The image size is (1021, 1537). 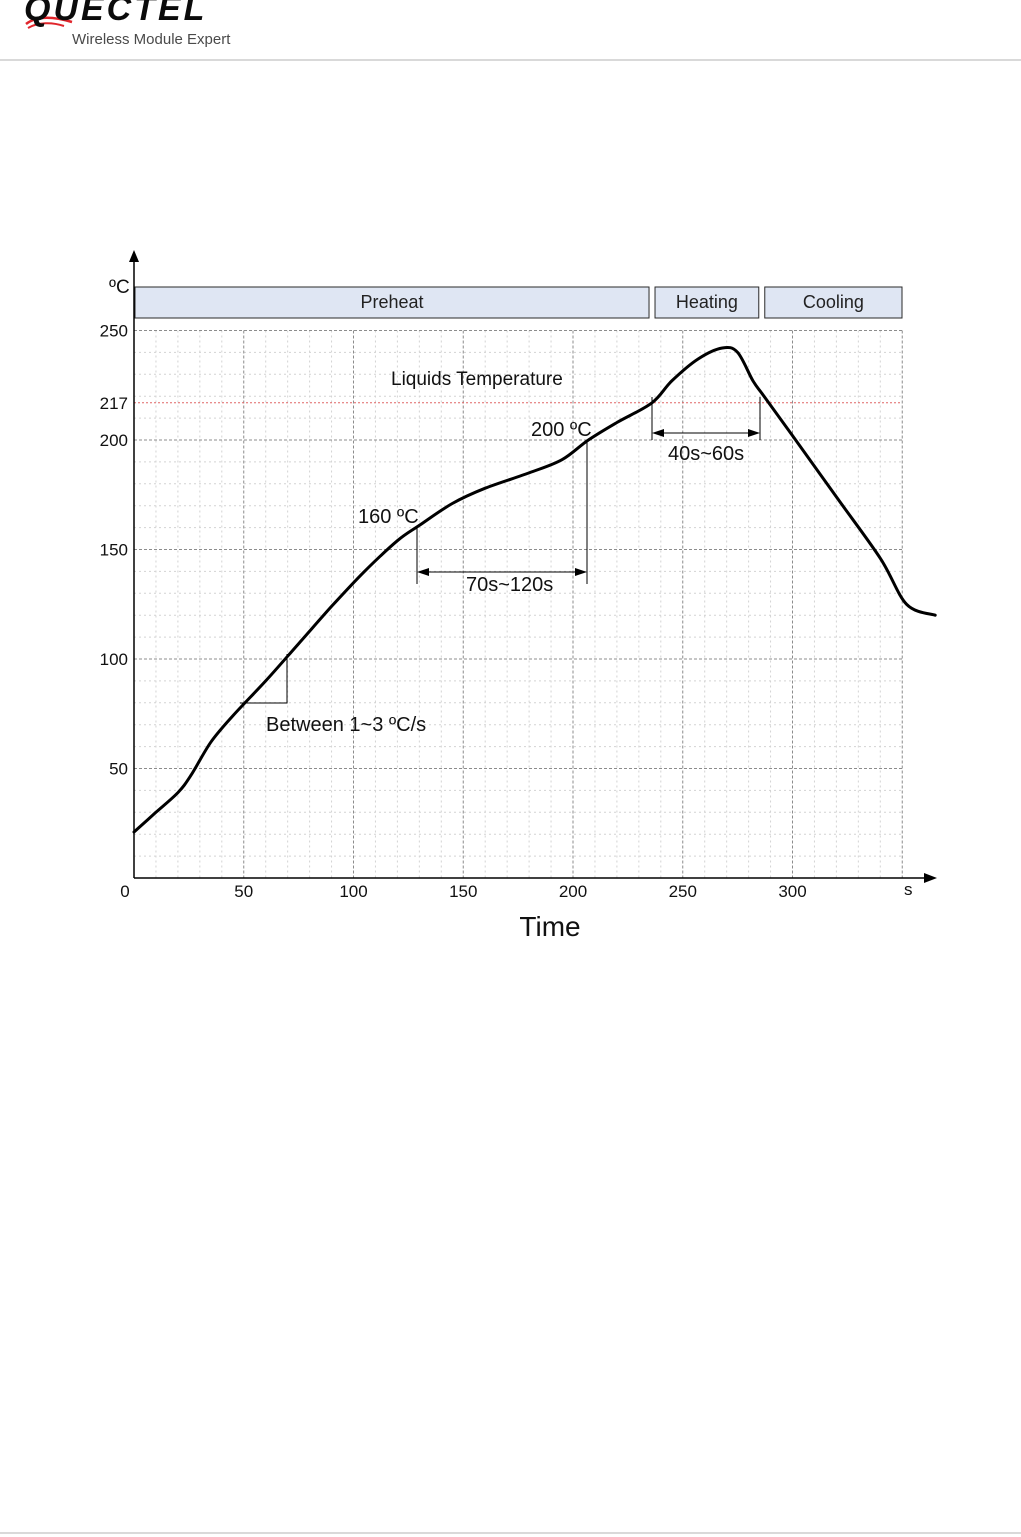 What do you see at coordinates (930, 878) in the screenshot?
I see `x-axis-arrow-icon` at bounding box center [930, 878].